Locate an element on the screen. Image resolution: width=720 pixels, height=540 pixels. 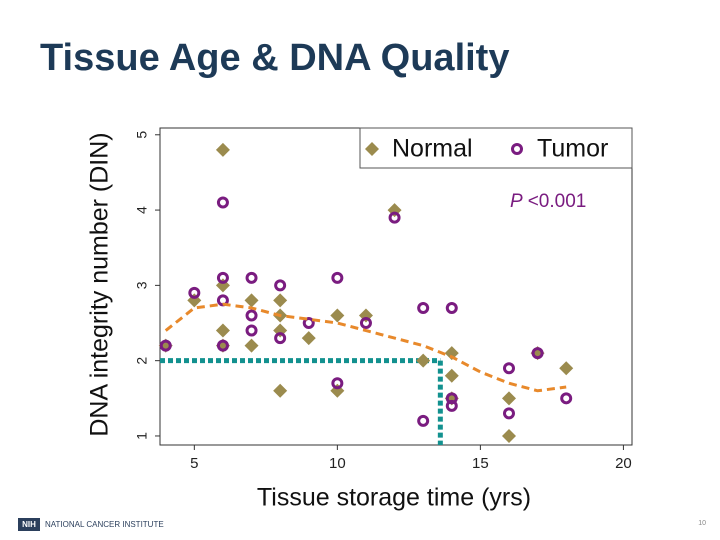
y-tick-label: 3 is located at coordinates (142, 285).